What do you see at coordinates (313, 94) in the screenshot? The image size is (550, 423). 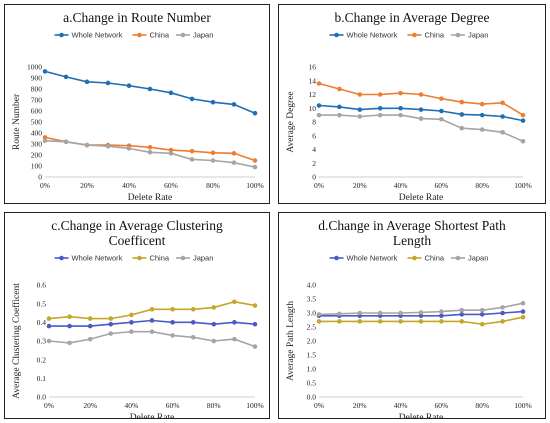 I see `y-tick-label: 12` at bounding box center [313, 94].